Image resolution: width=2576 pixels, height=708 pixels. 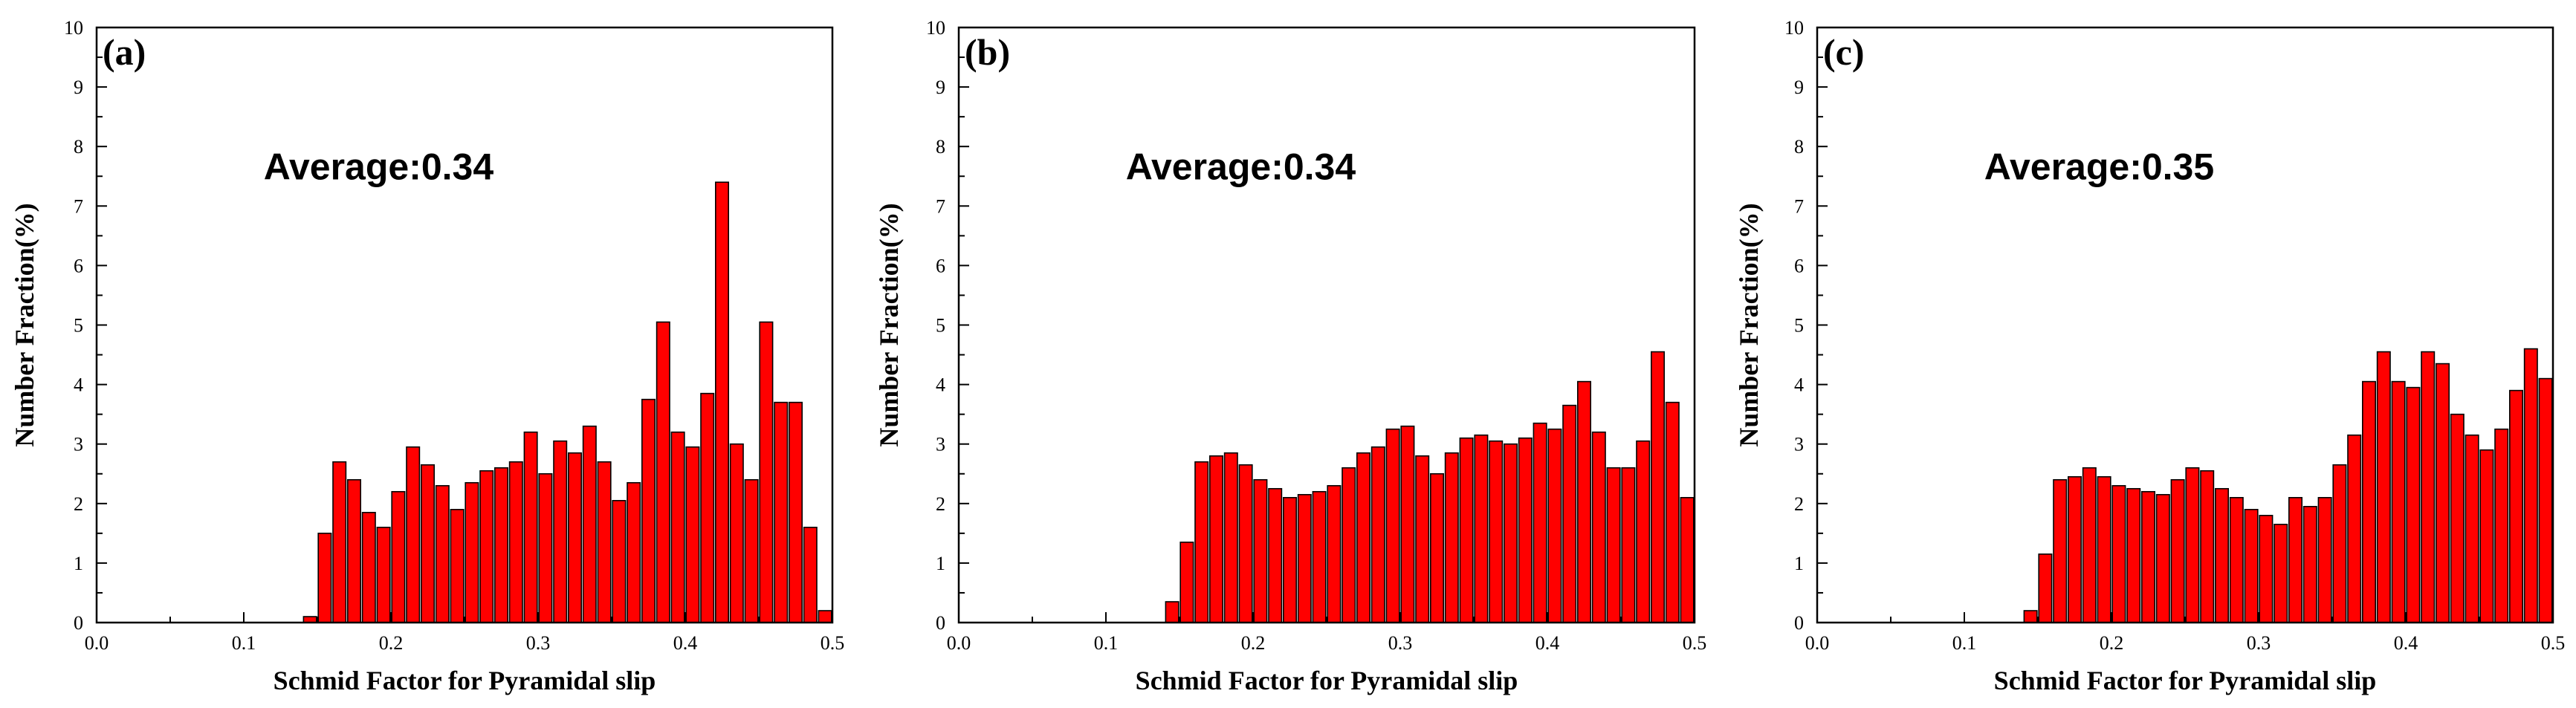 What do you see at coordinates (889, 324) in the screenshot?
I see `y-axis-title: Number Fraction(%)` at bounding box center [889, 324].